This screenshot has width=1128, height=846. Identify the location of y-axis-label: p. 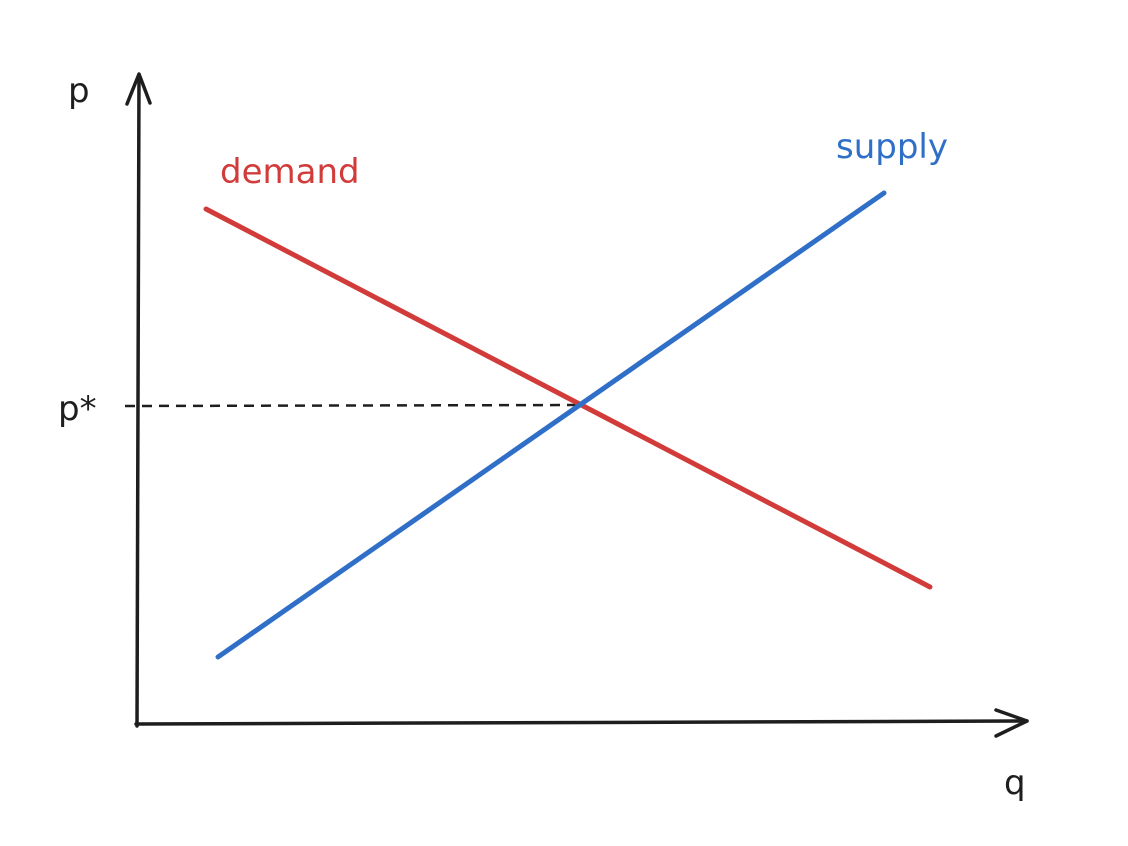
(79, 91).